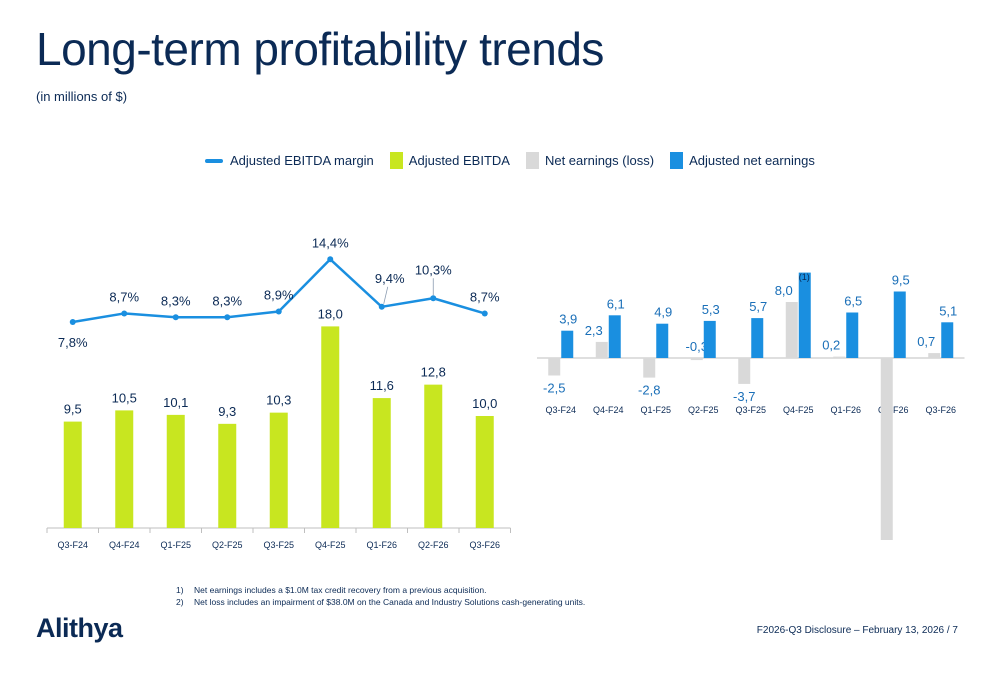 The height and width of the screenshot is (685, 1000). I want to click on ebitda-value-label: 12,8, so click(433, 372).